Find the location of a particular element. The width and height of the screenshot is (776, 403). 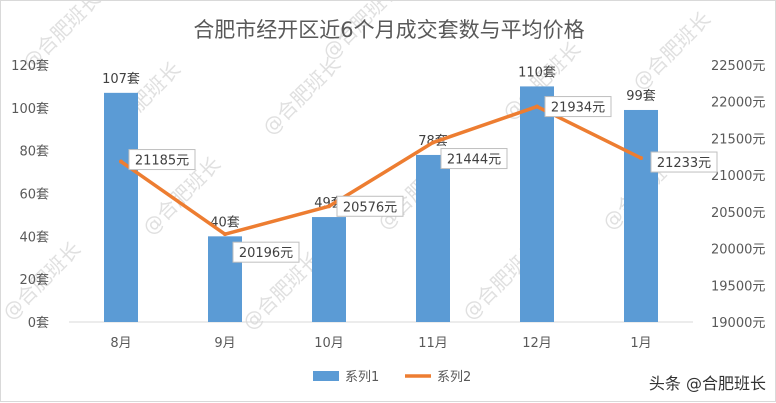

y-right-tick-label: 22000元 is located at coordinates (738, 103).